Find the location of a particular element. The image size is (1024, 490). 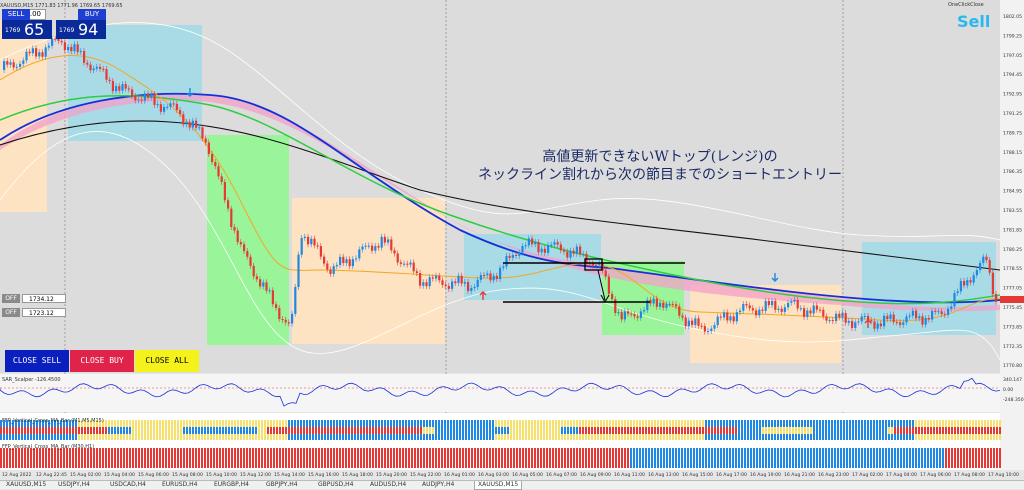

level-2-toggle: OFF is located at coordinates (11, 312).